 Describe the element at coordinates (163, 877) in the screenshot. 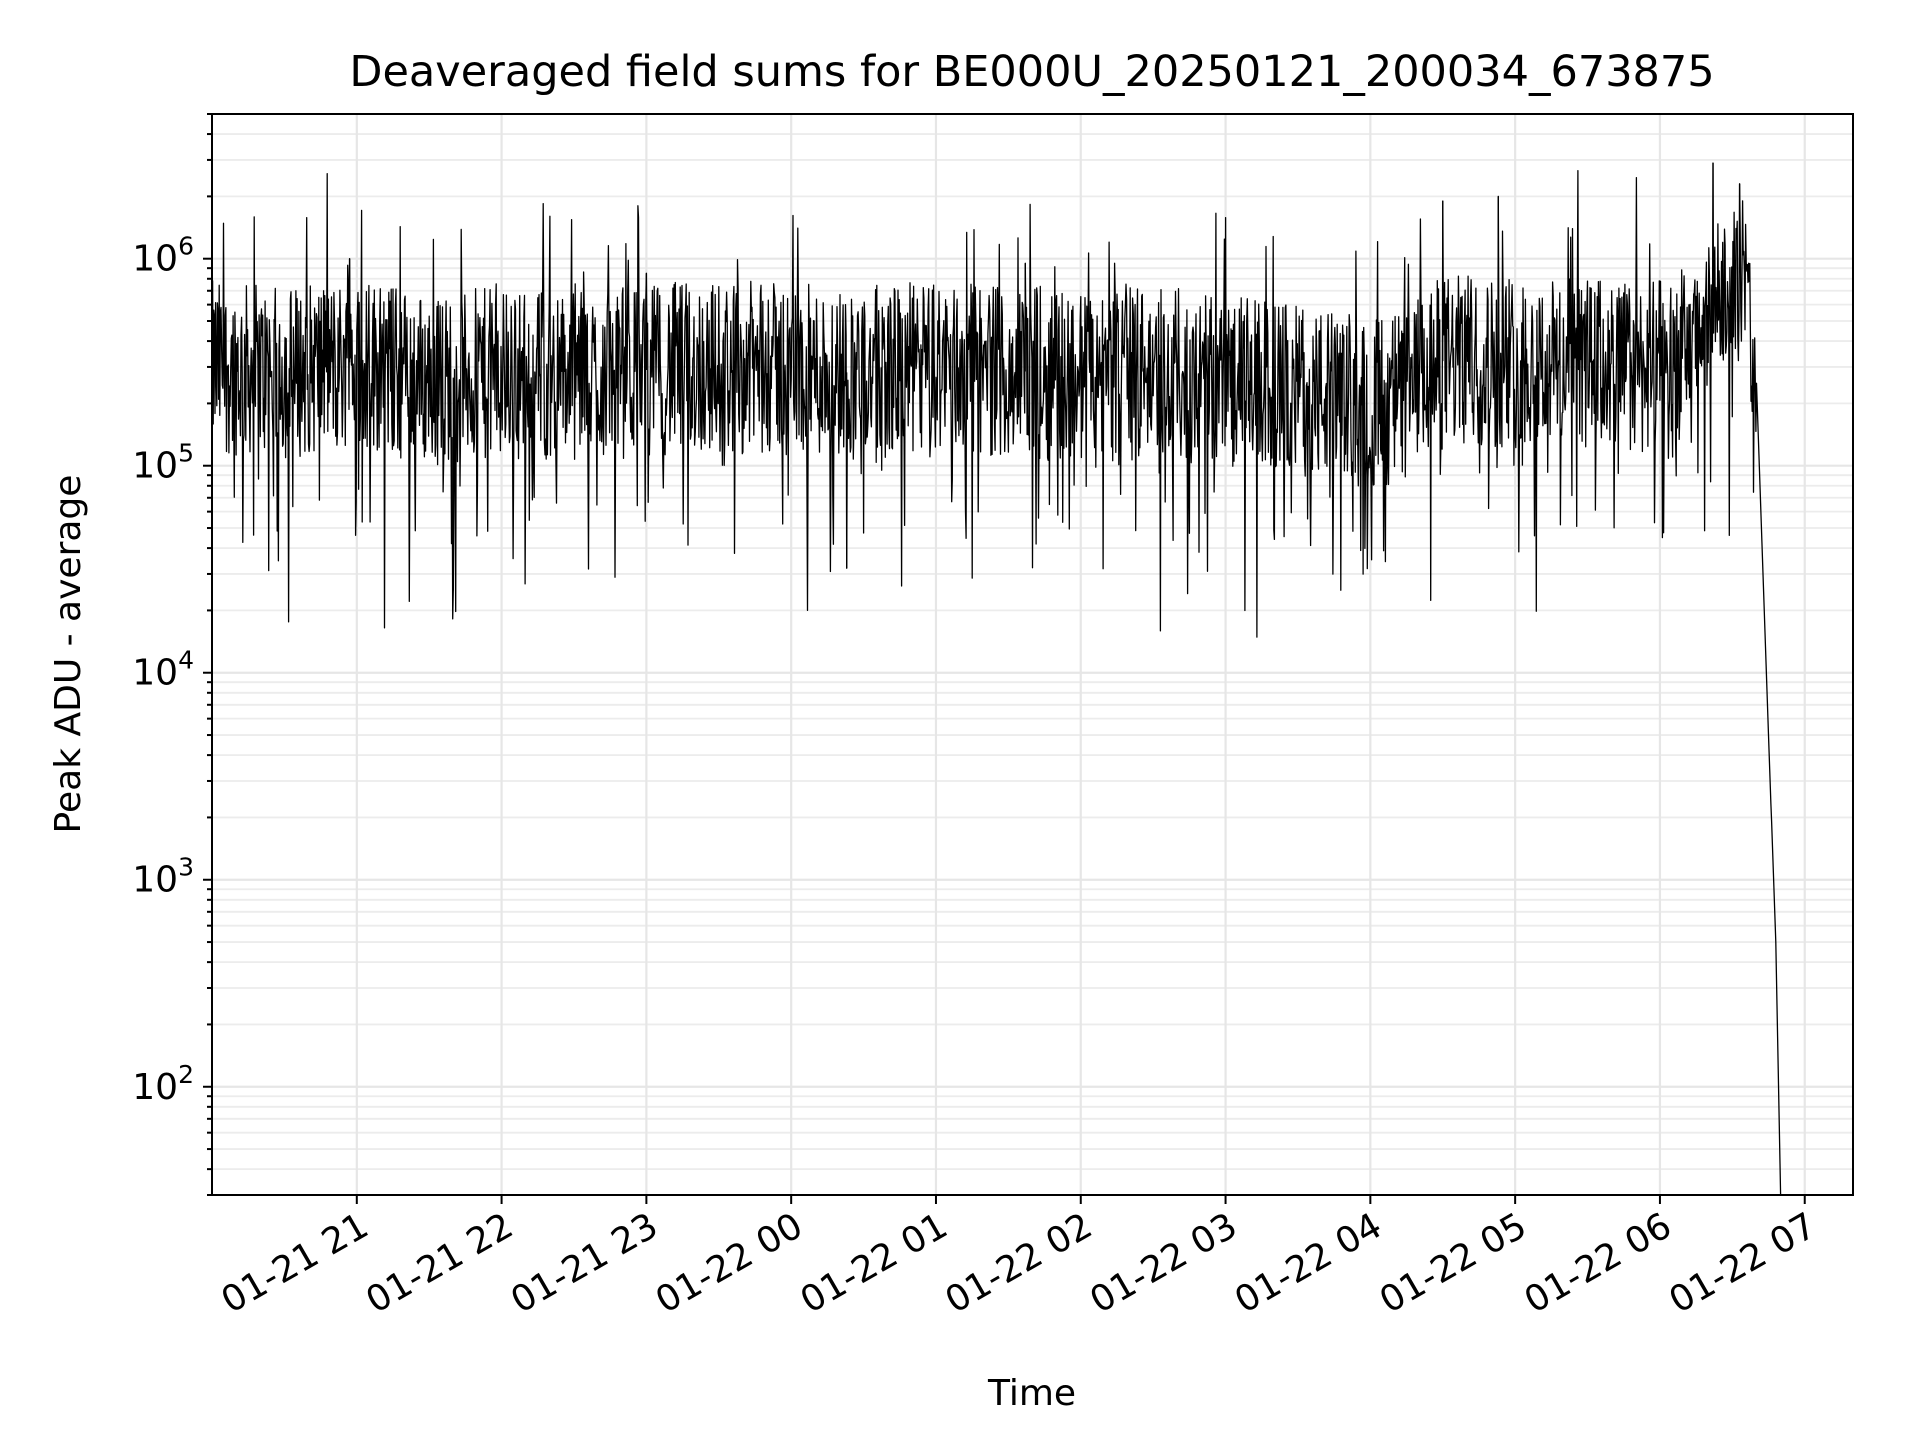

I see `y-tick-label: 10³` at that location.